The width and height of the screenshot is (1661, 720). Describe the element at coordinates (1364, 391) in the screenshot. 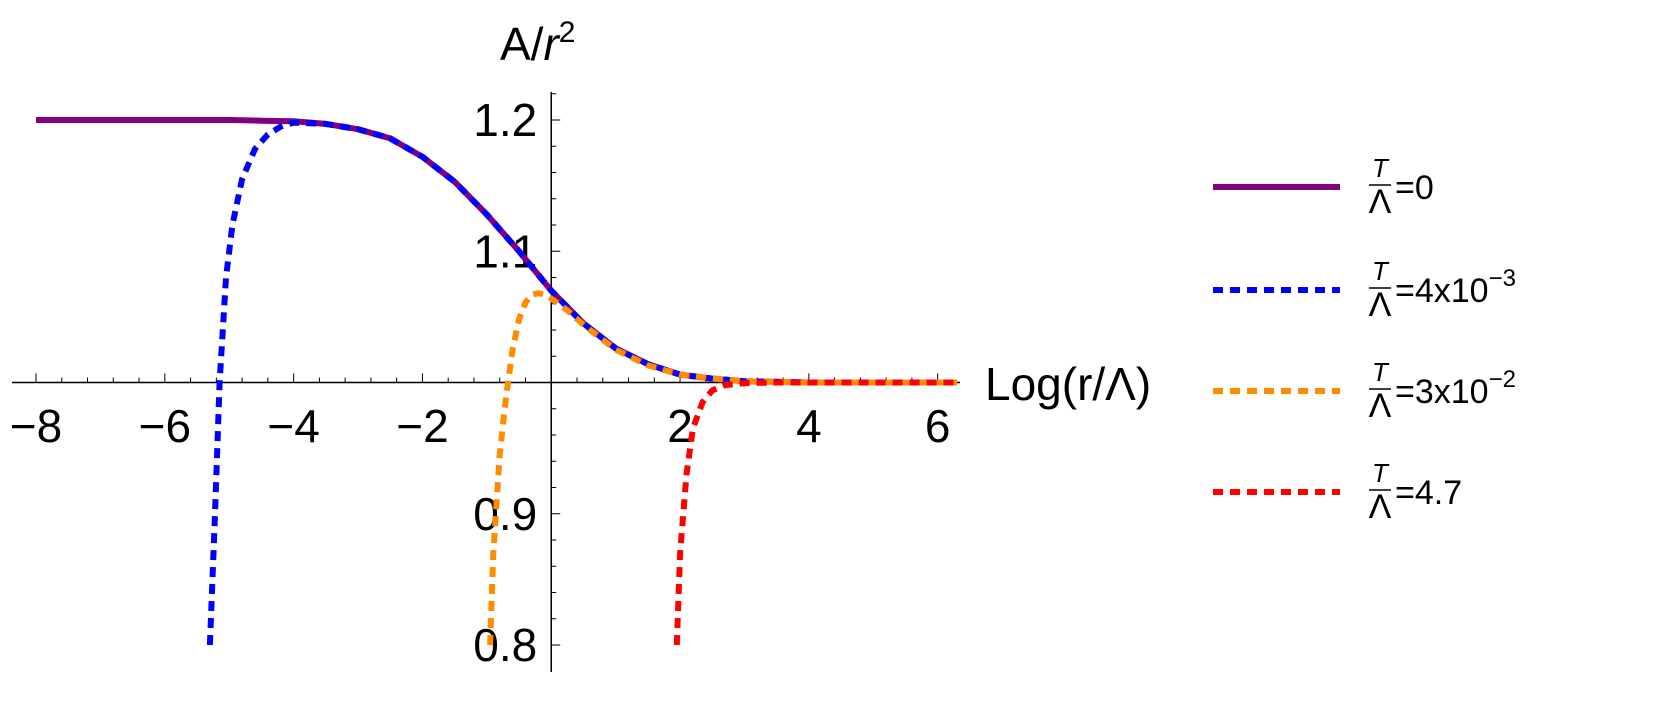

I see `legend-entry-3: TΛ =3x10−2` at that location.